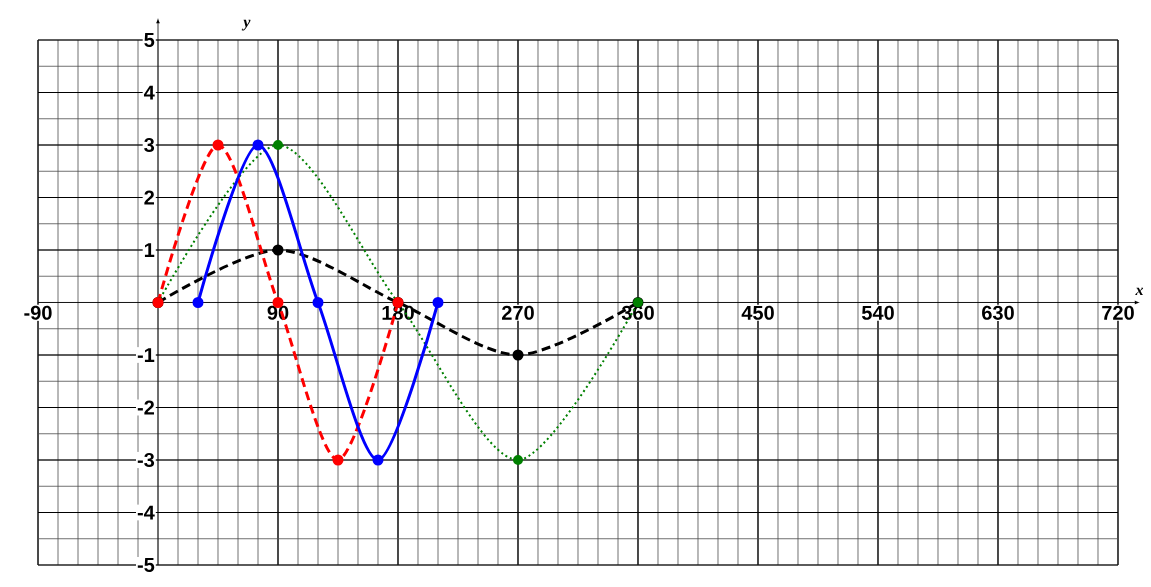 This screenshot has height=587, width=1151. What do you see at coordinates (518, 312) in the screenshot?
I see `x-tick-label: 270` at bounding box center [518, 312].